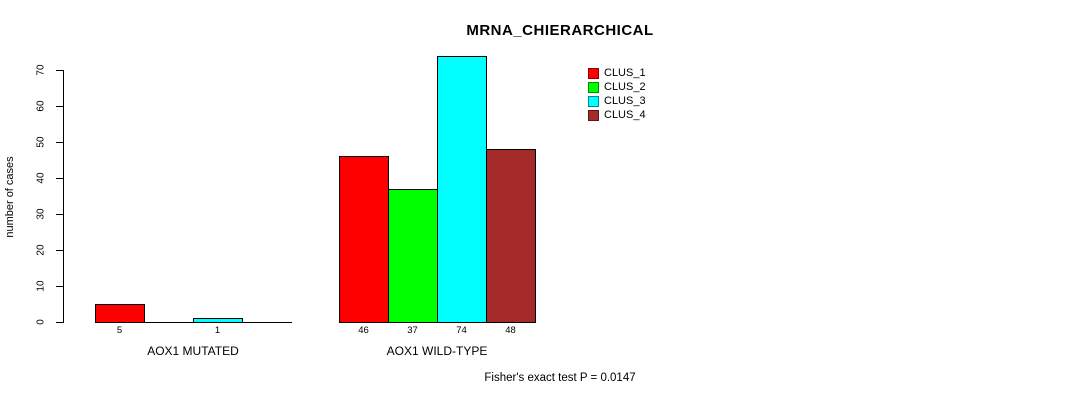  I want to click on y-axis-line, so click(63, 196).